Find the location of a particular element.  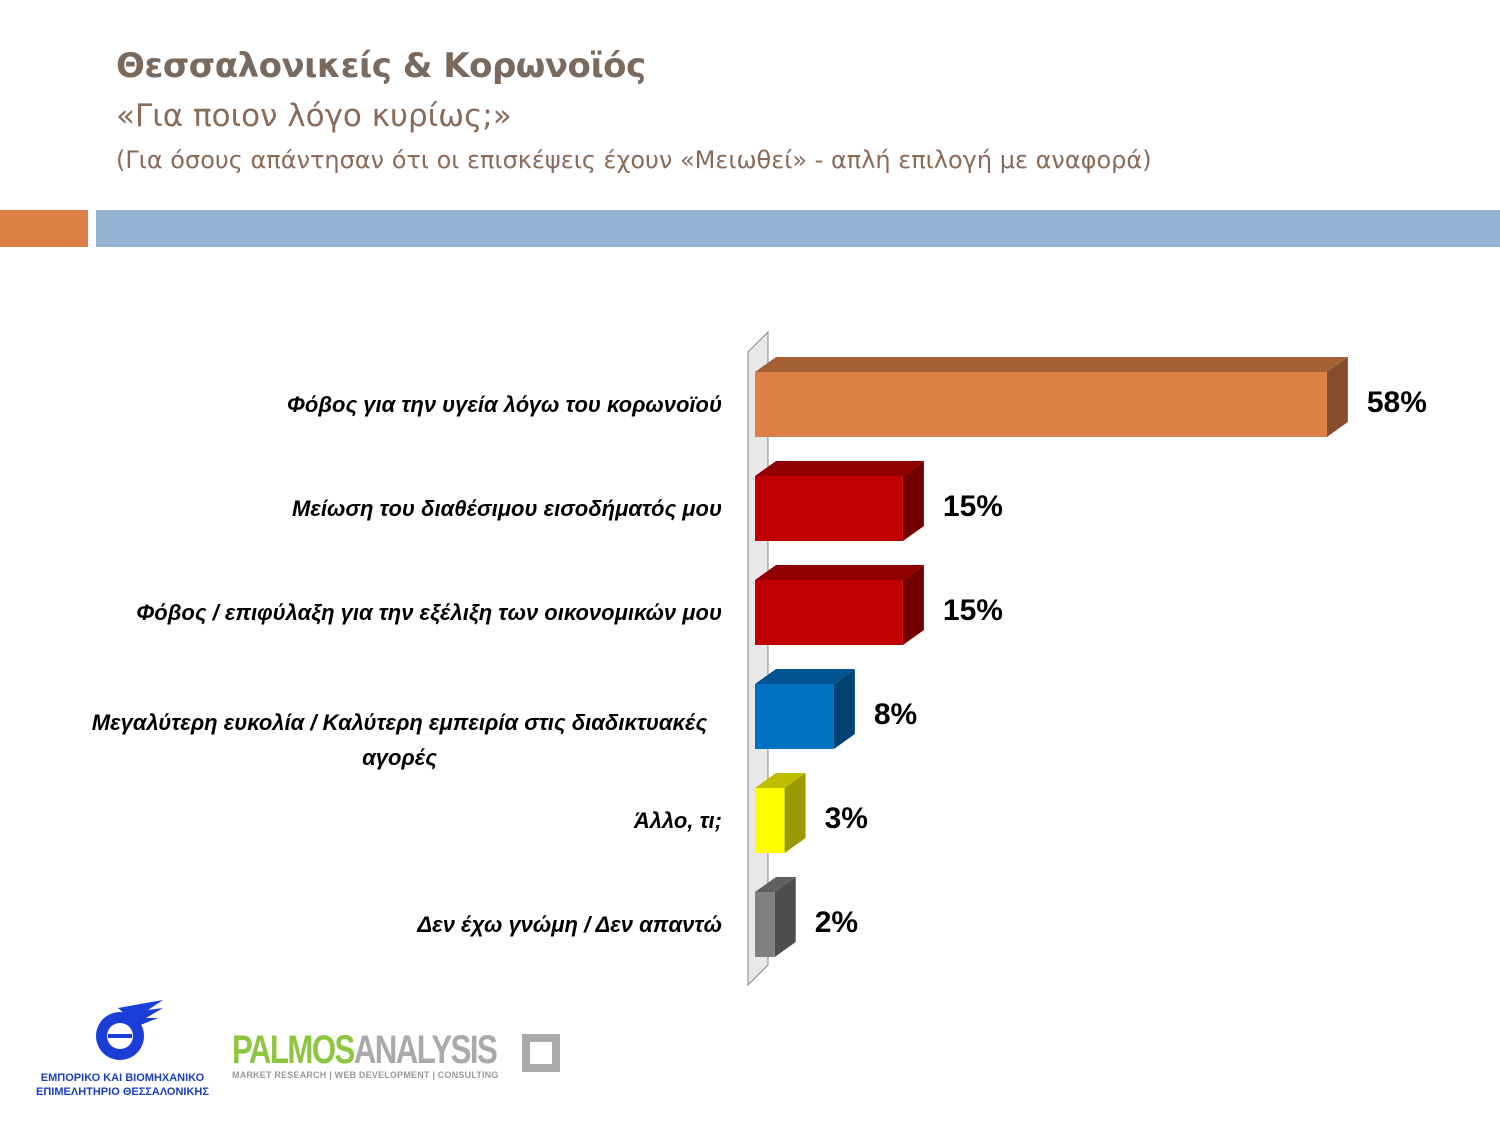

category-label-text: Δεν έχω γνώμη / Δεν απαντώ is located at coordinates (569, 924).